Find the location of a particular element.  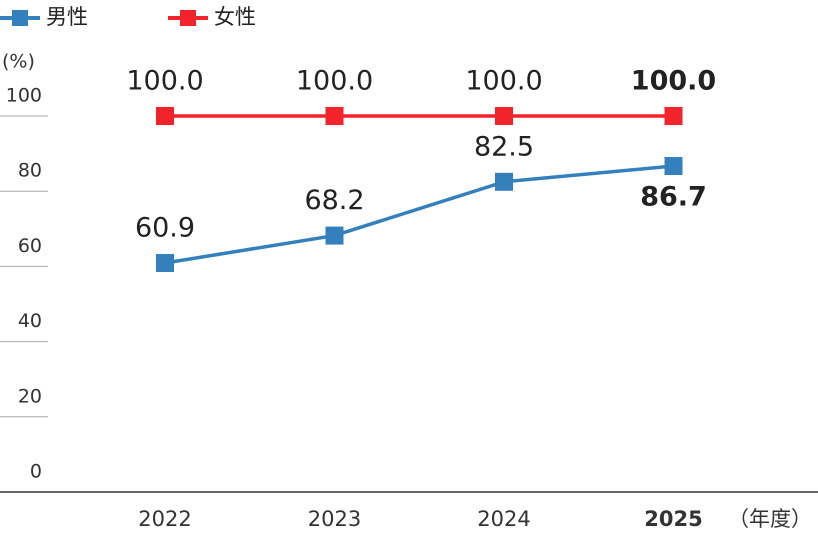

x-tick-label: 2023 is located at coordinates (334, 519).